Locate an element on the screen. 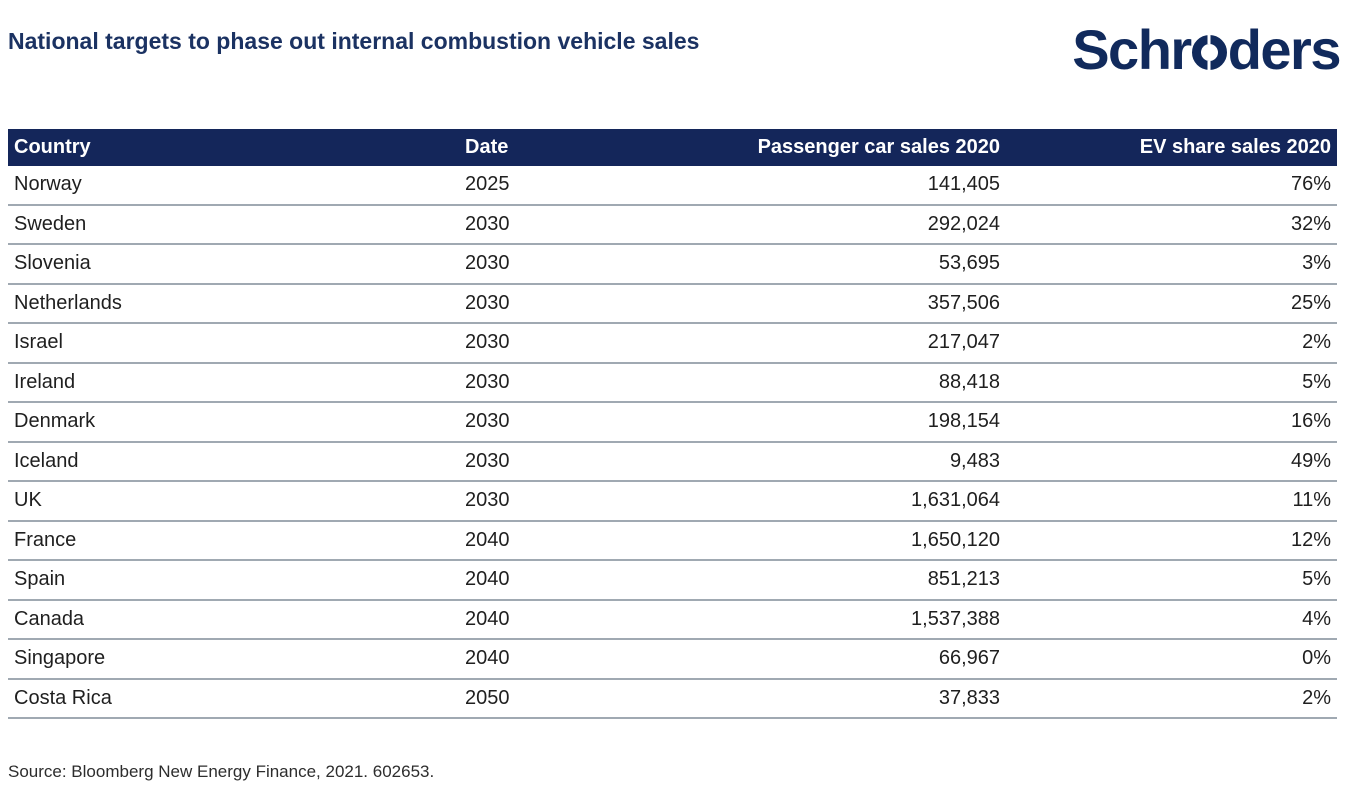 This screenshot has height=802, width=1348. logo-text-post: ders is located at coordinates (1284, 49).